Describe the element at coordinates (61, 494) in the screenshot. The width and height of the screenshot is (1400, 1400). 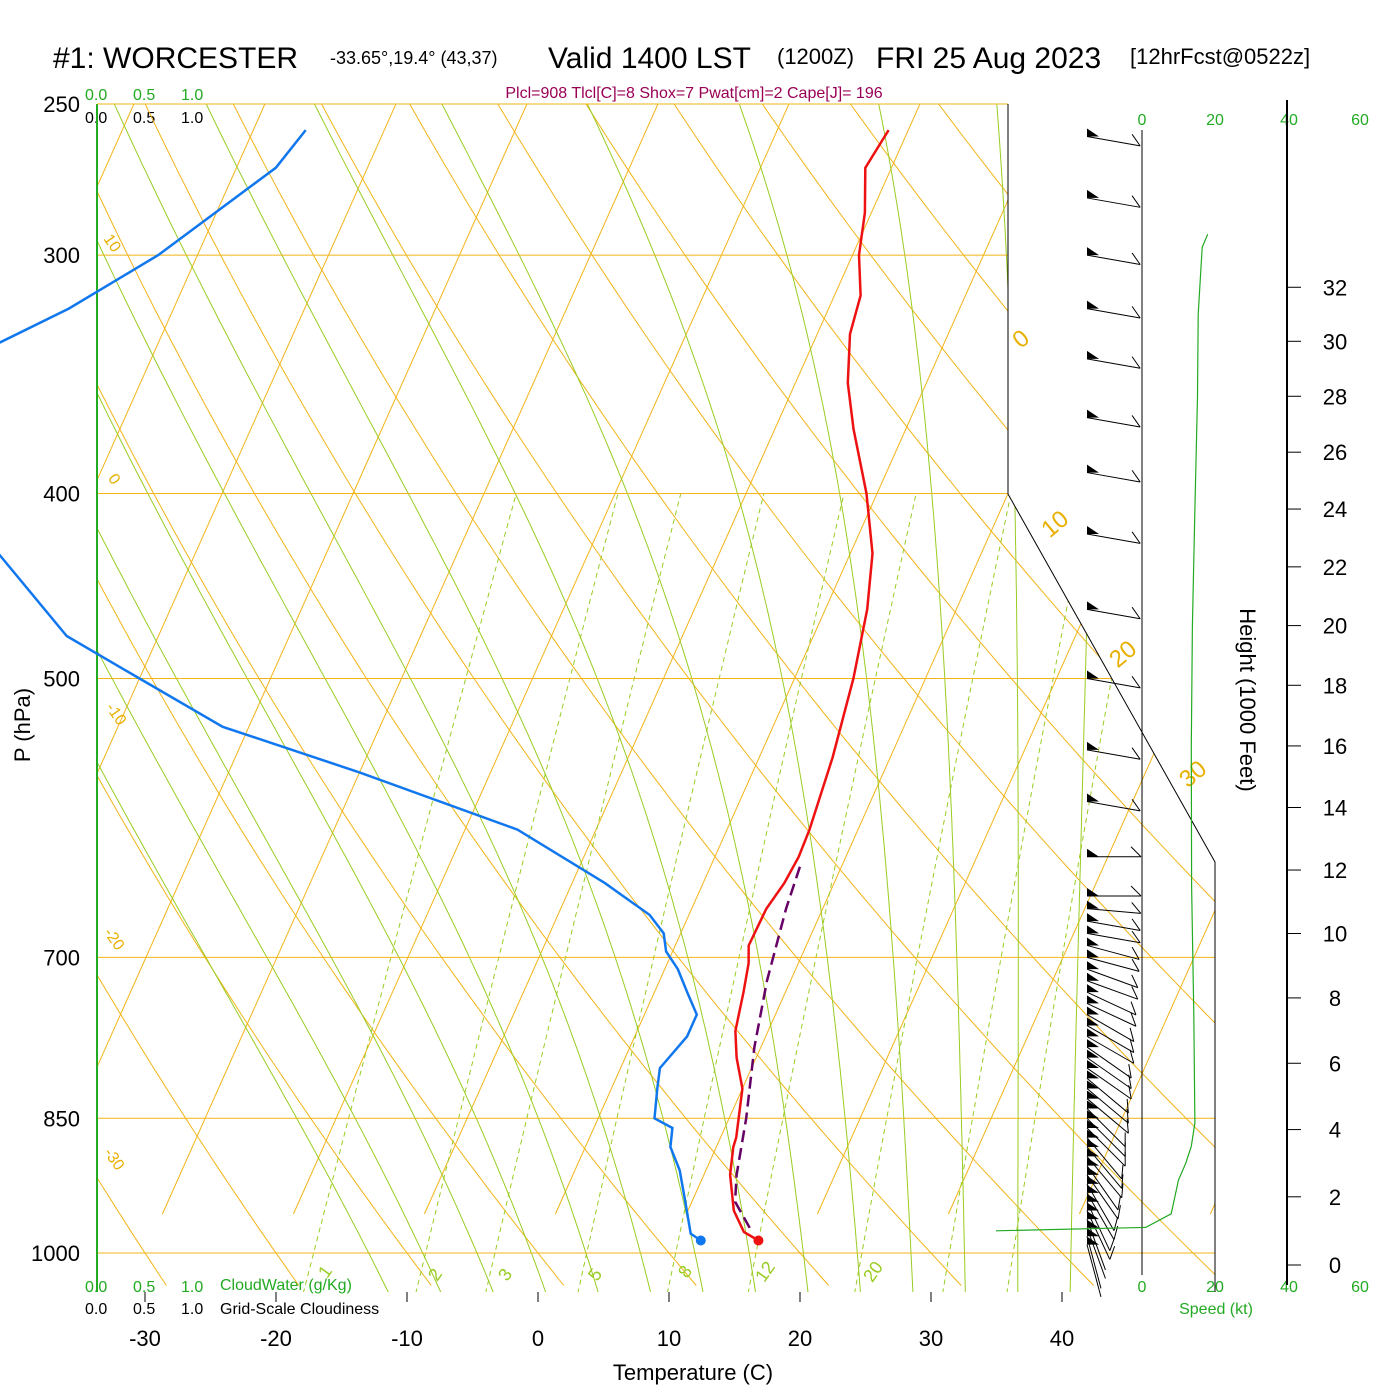
I see `pressure-tick-label: 400` at that location.